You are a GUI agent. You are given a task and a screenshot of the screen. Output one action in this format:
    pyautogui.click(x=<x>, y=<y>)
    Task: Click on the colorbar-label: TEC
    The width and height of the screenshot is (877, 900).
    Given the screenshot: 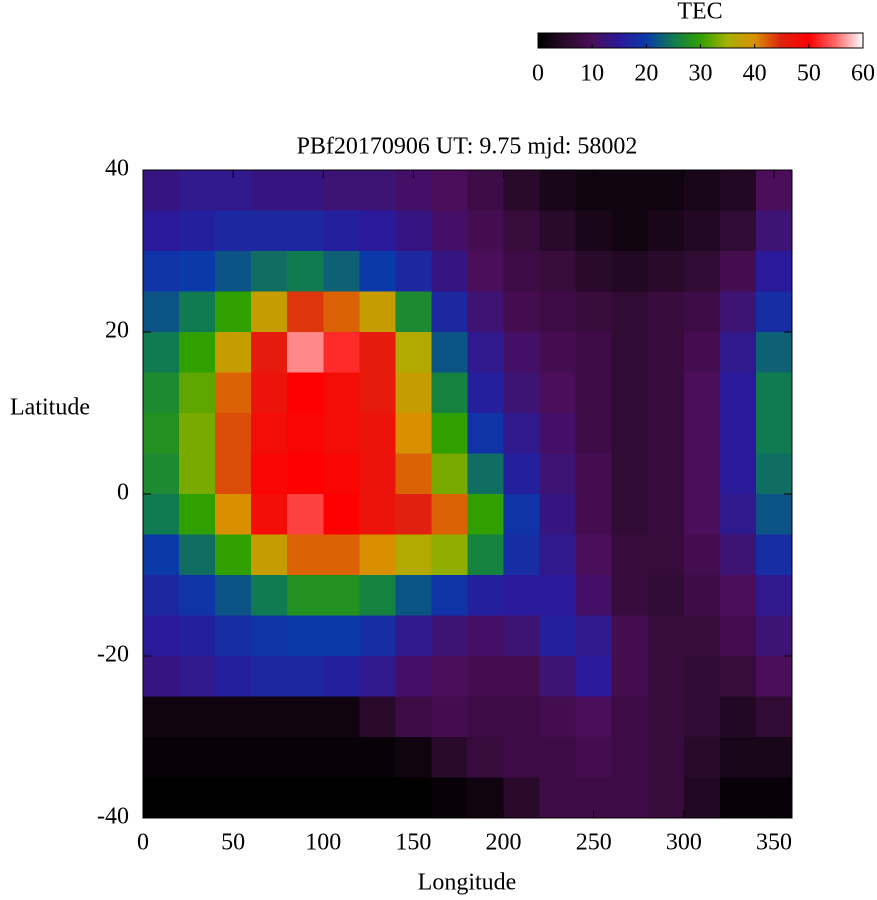 What is the action you would take?
    pyautogui.click(x=699, y=12)
    